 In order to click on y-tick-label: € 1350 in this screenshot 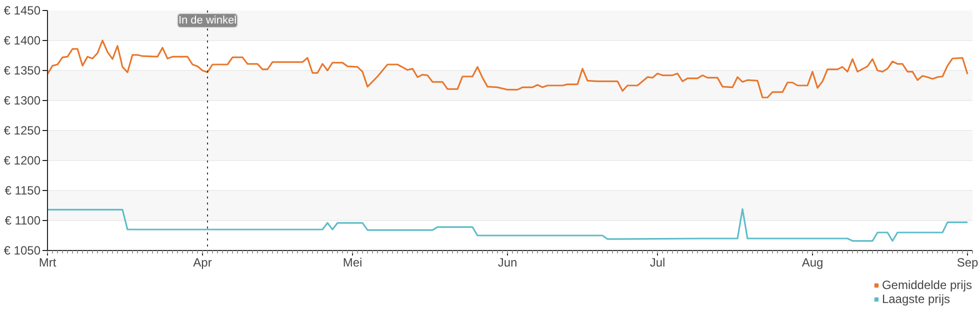, I will do `click(22, 71)`.